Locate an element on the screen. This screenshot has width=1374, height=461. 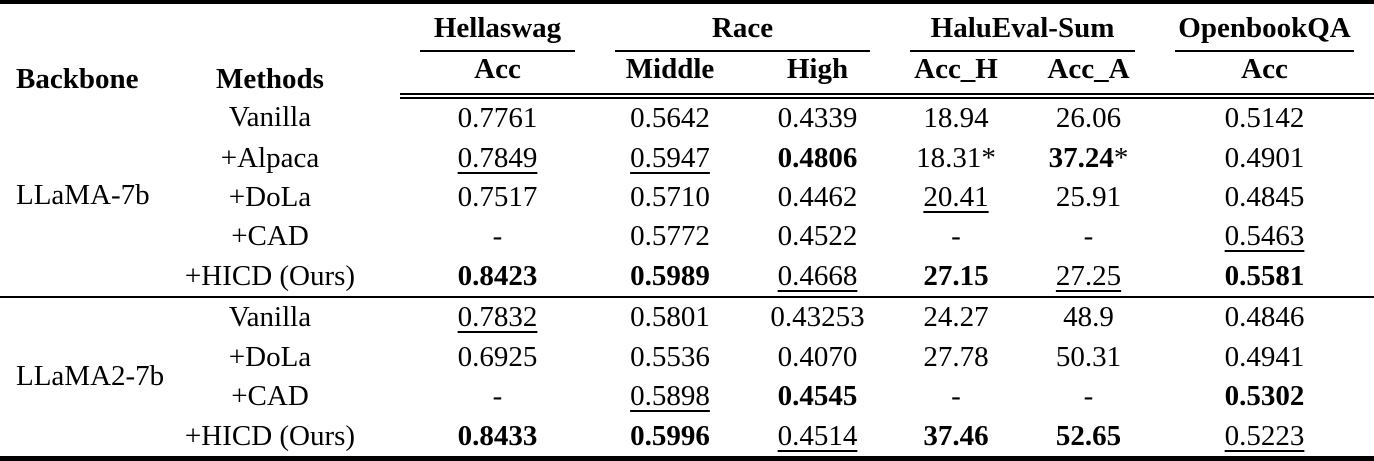
metric-value: 0.5223 is located at coordinates (1264, 435).